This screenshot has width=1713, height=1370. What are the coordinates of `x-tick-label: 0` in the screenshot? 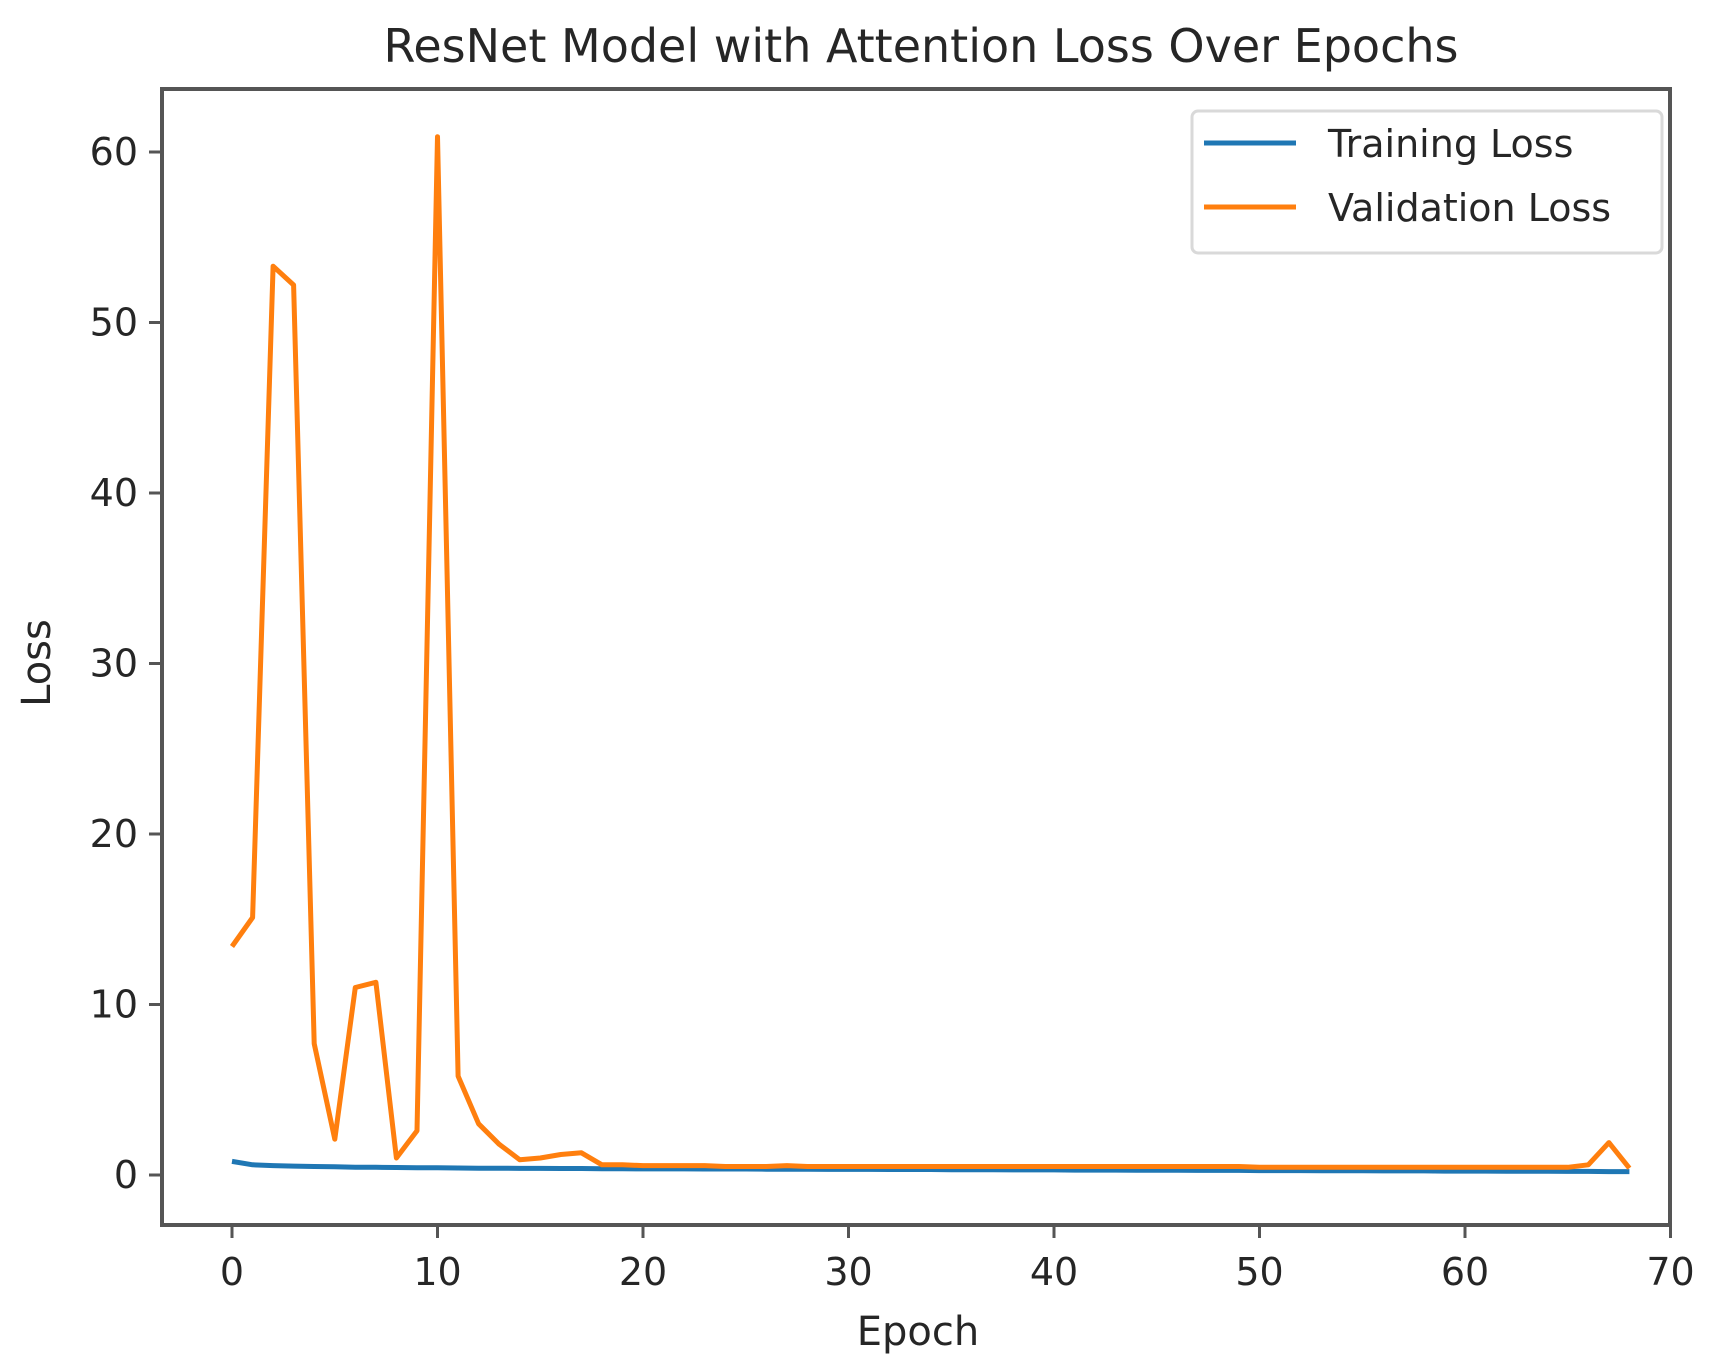 It's located at (232, 1272).